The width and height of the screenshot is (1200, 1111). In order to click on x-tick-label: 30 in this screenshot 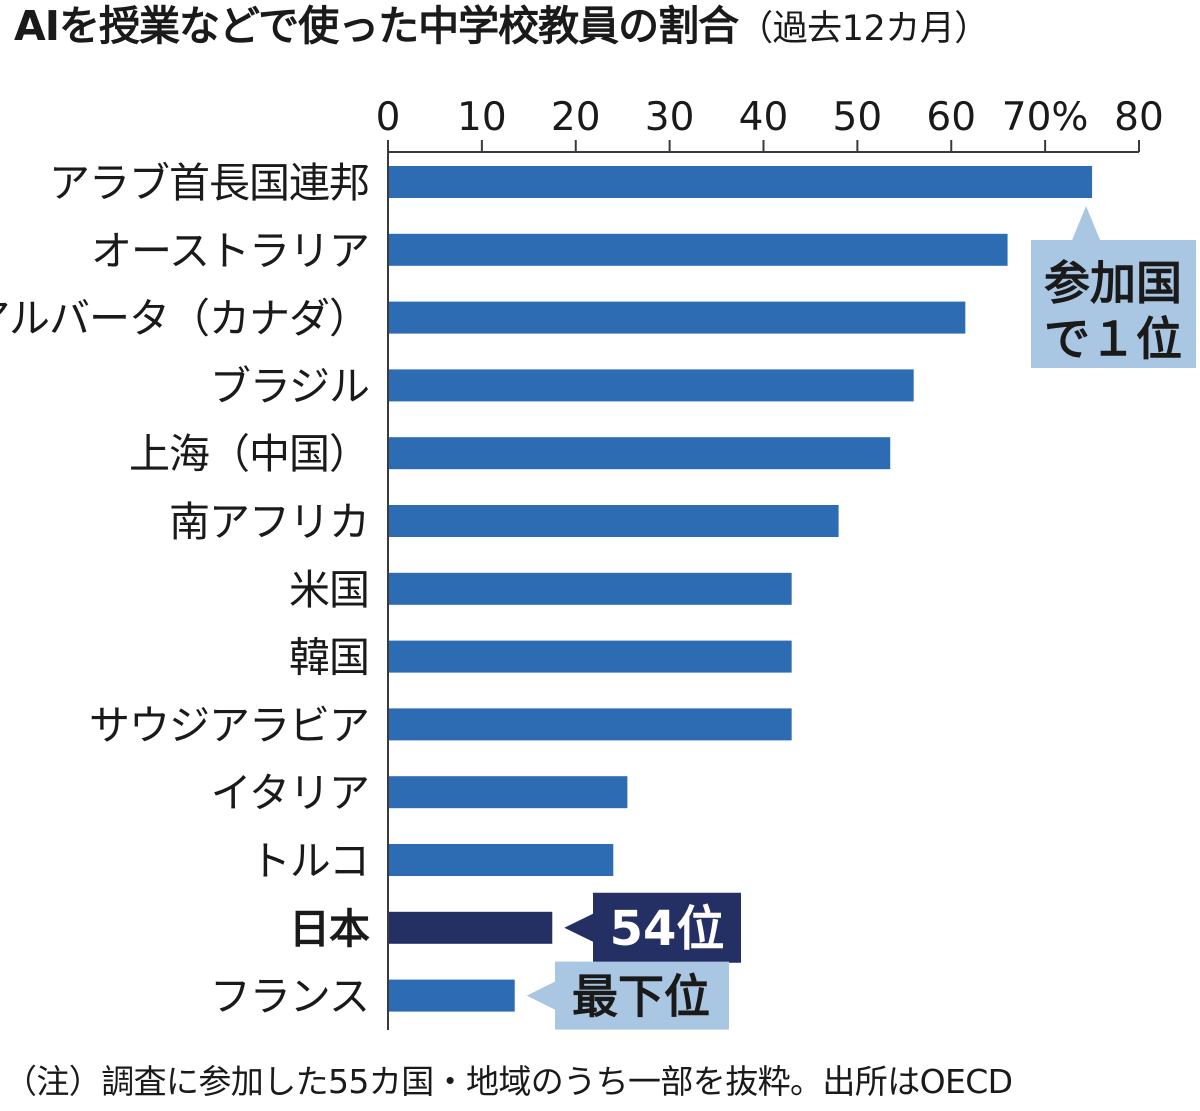, I will do `click(670, 117)`.